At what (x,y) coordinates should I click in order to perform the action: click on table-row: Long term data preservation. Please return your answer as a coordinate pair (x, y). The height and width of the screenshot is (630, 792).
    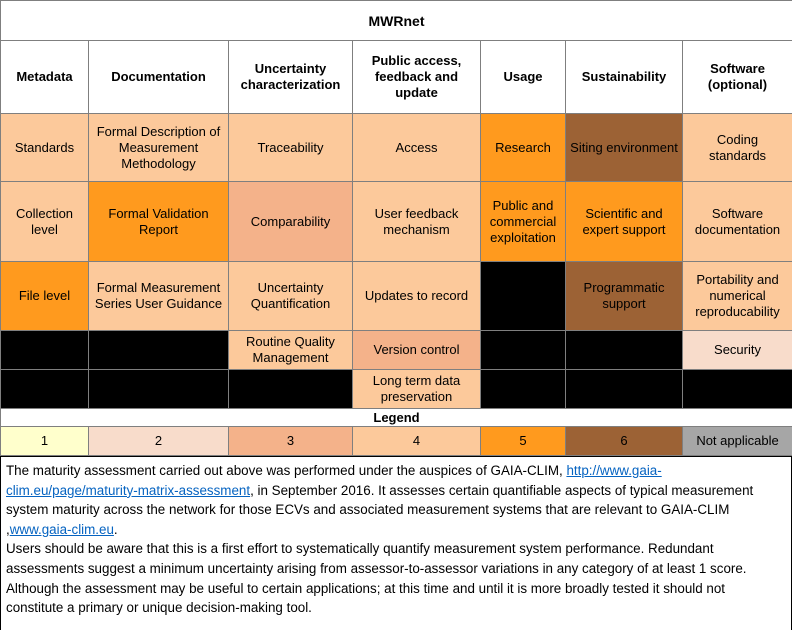
    Looking at the image, I should click on (396, 389).